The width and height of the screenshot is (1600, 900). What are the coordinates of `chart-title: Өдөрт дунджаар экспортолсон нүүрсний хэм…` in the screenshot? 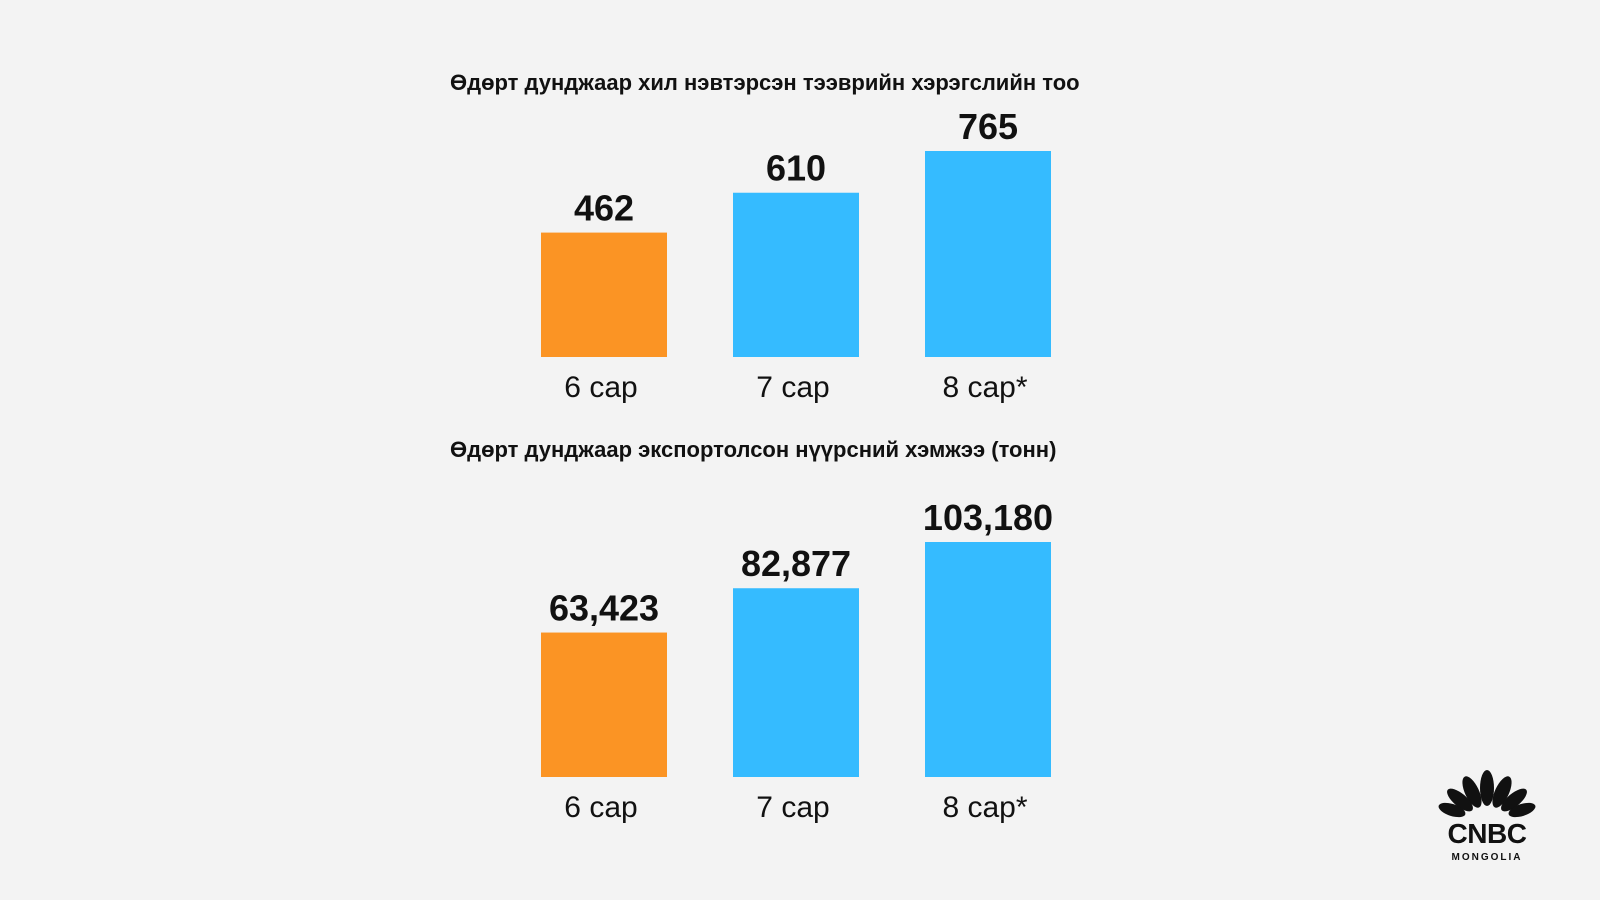 It's located at (753, 449).